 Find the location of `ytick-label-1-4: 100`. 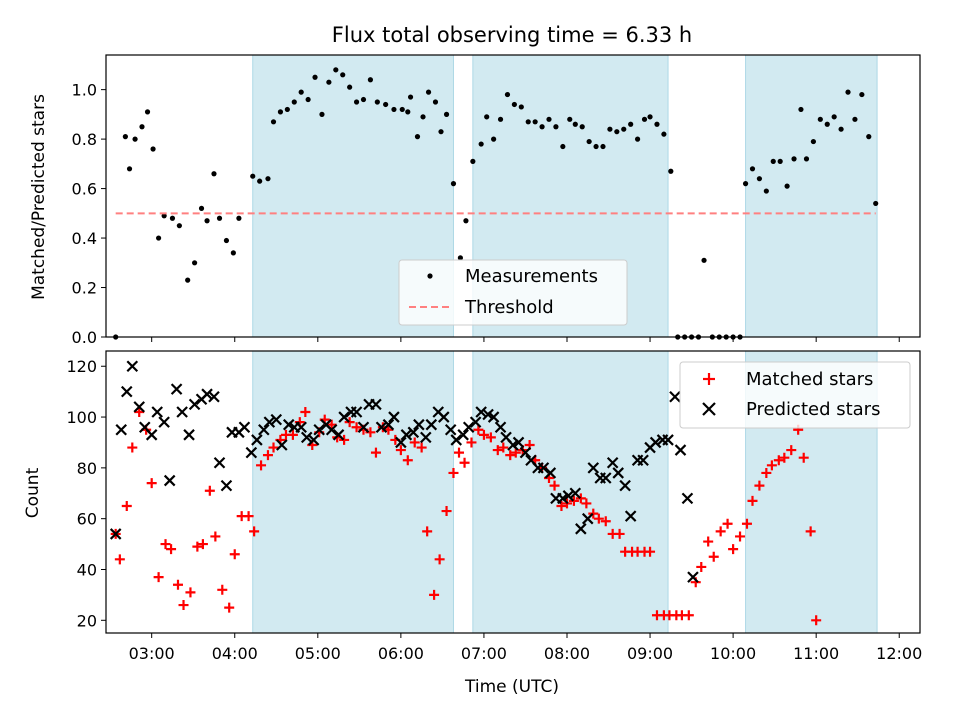

ytick-label-1-4: 100 is located at coordinates (81, 417).